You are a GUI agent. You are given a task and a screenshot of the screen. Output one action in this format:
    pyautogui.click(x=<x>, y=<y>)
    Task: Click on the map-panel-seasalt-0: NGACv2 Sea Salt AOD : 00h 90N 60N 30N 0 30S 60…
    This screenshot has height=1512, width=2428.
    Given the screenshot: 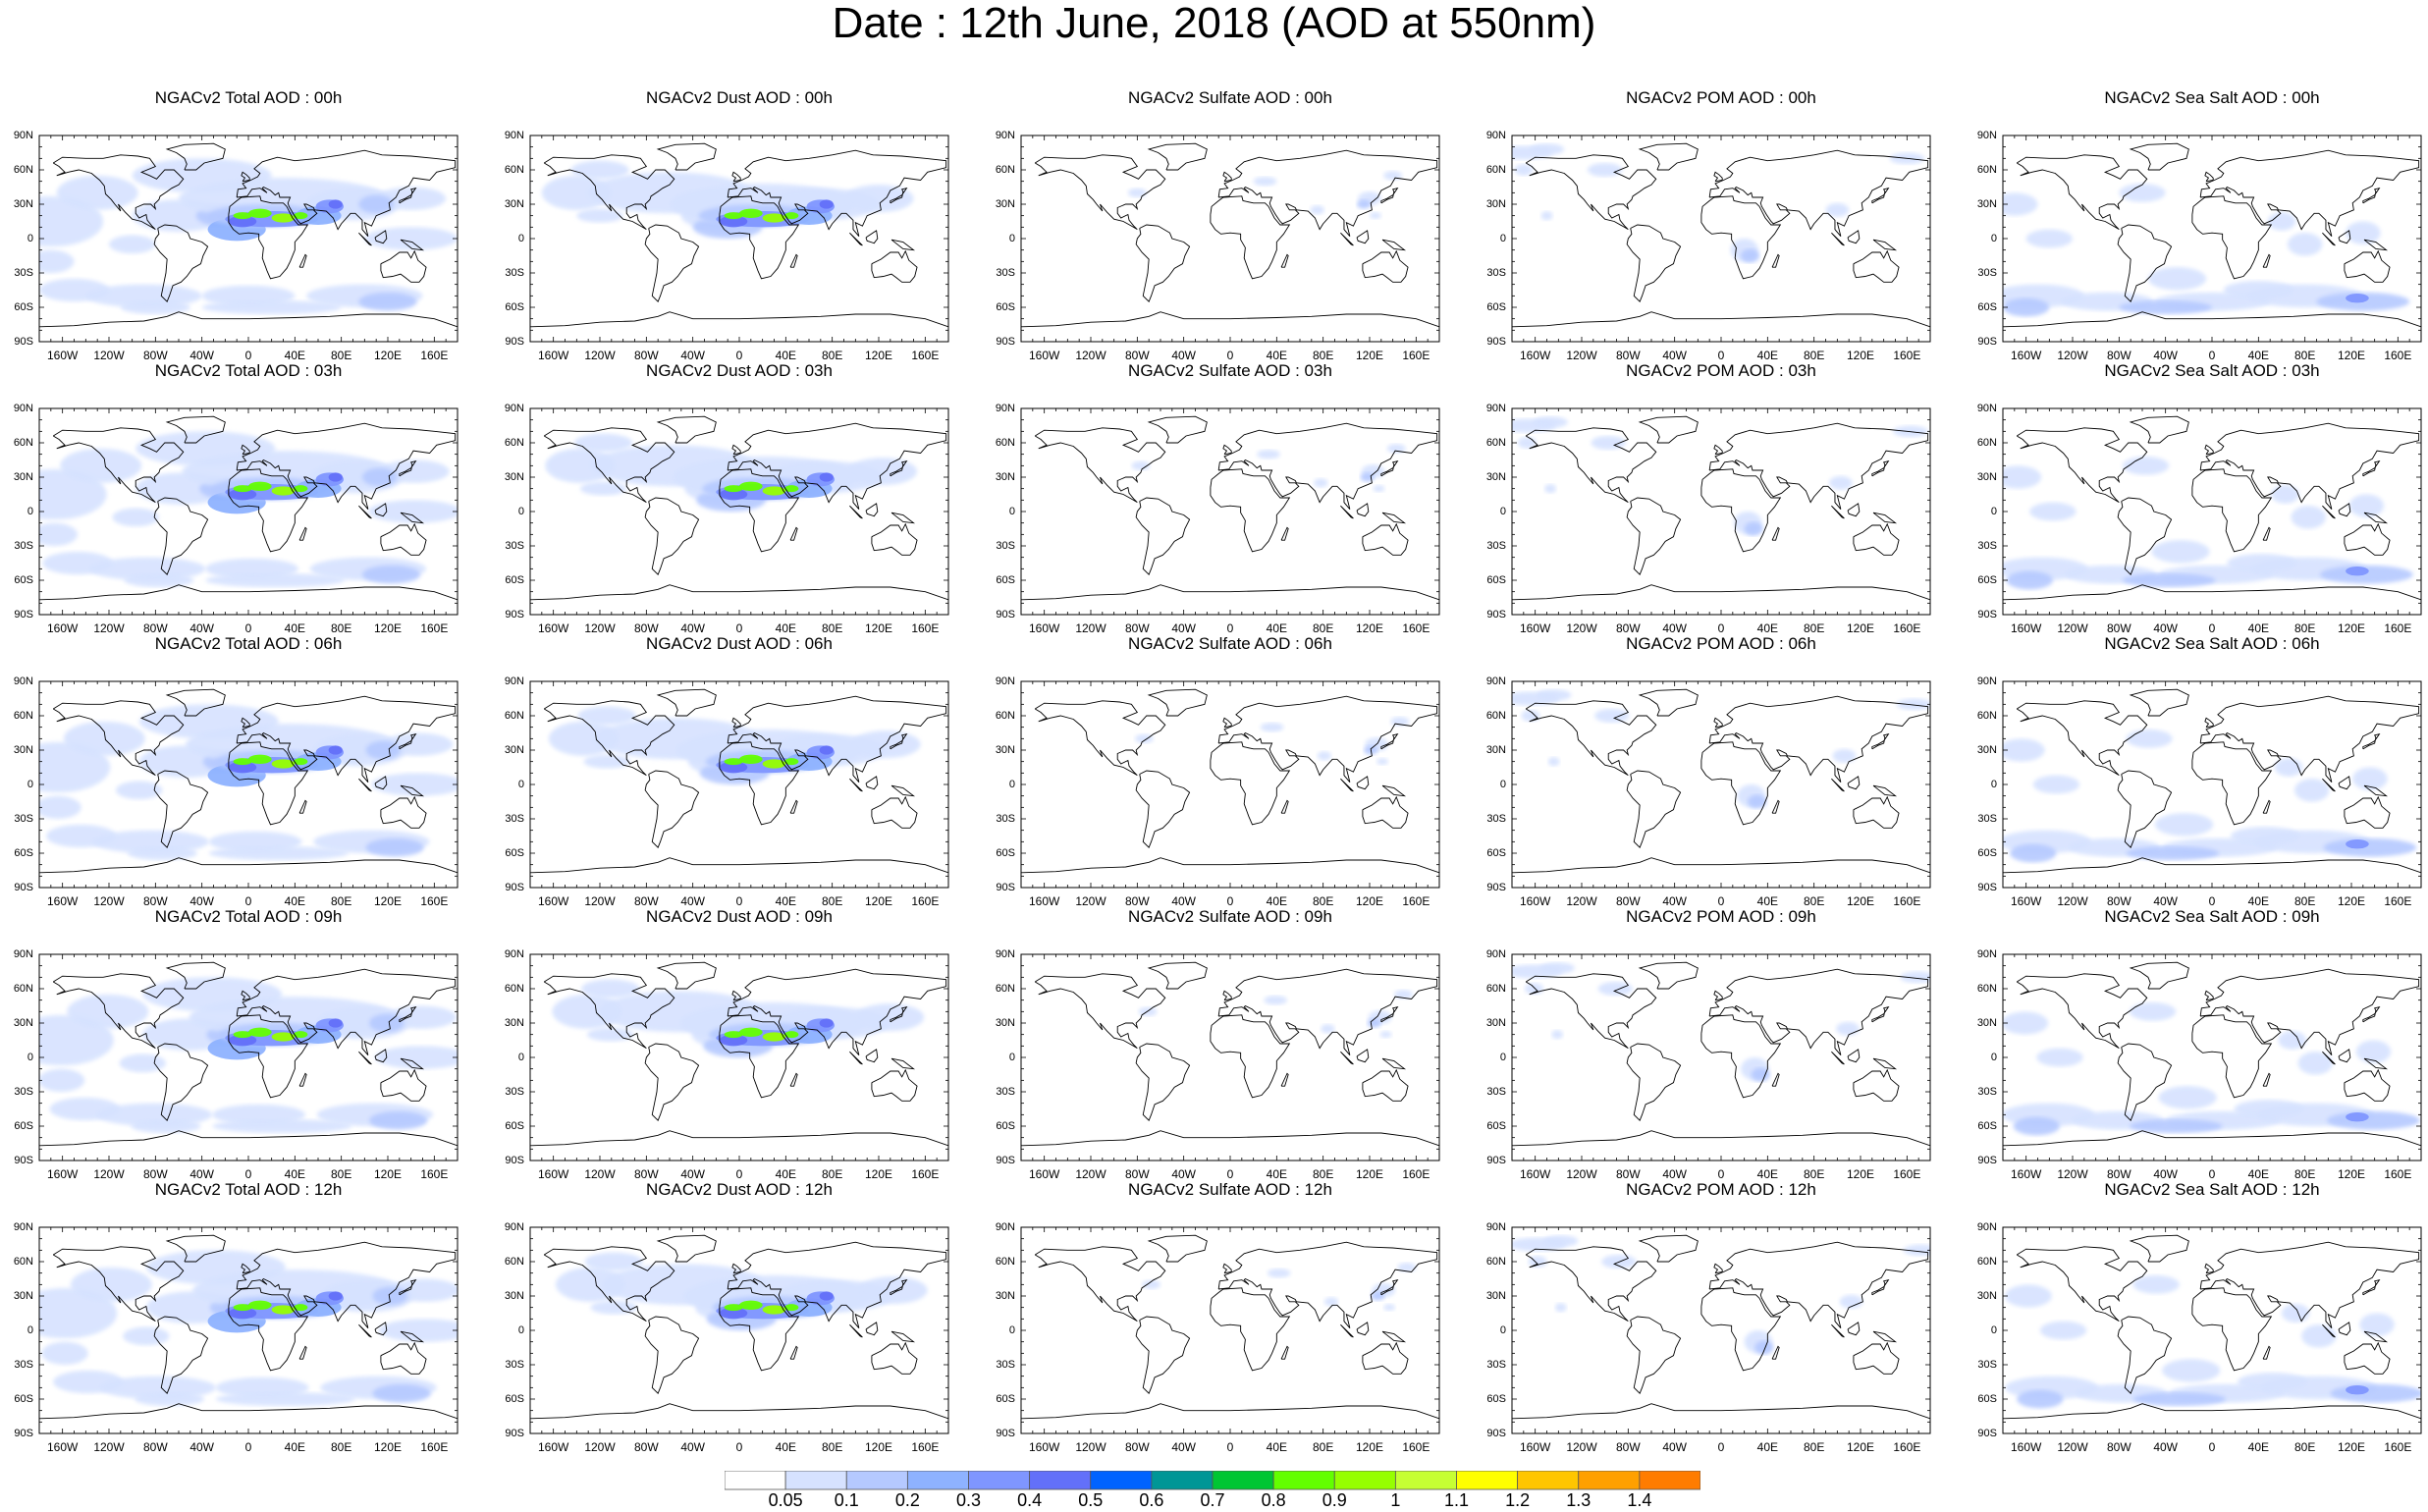 What is the action you would take?
    pyautogui.click(x=2196, y=225)
    